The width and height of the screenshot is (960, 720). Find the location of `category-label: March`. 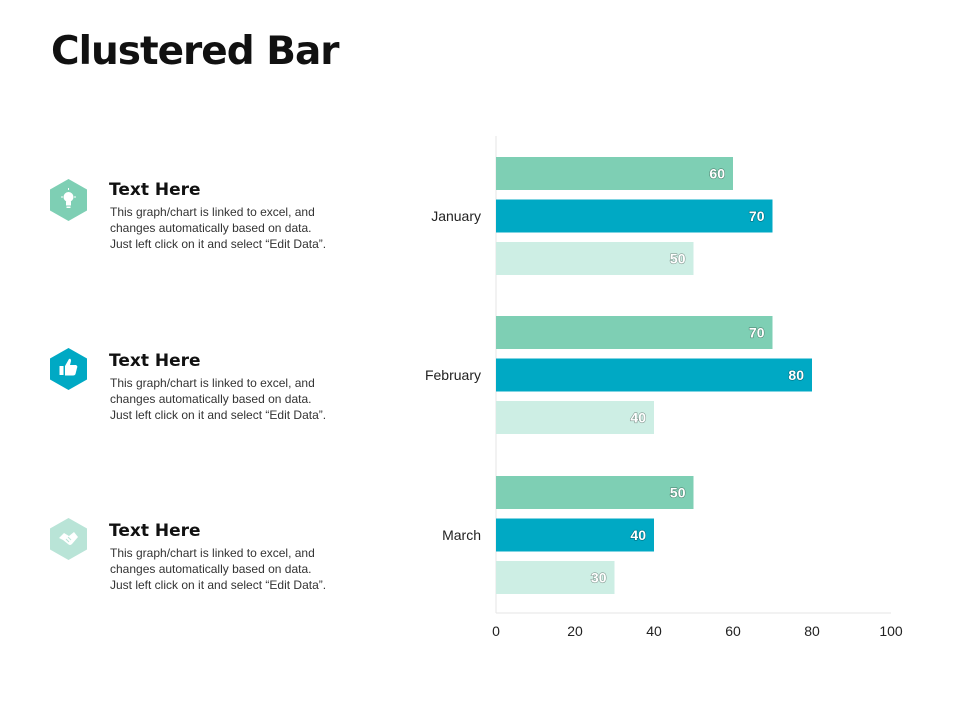

category-label: March is located at coordinates (461, 535).